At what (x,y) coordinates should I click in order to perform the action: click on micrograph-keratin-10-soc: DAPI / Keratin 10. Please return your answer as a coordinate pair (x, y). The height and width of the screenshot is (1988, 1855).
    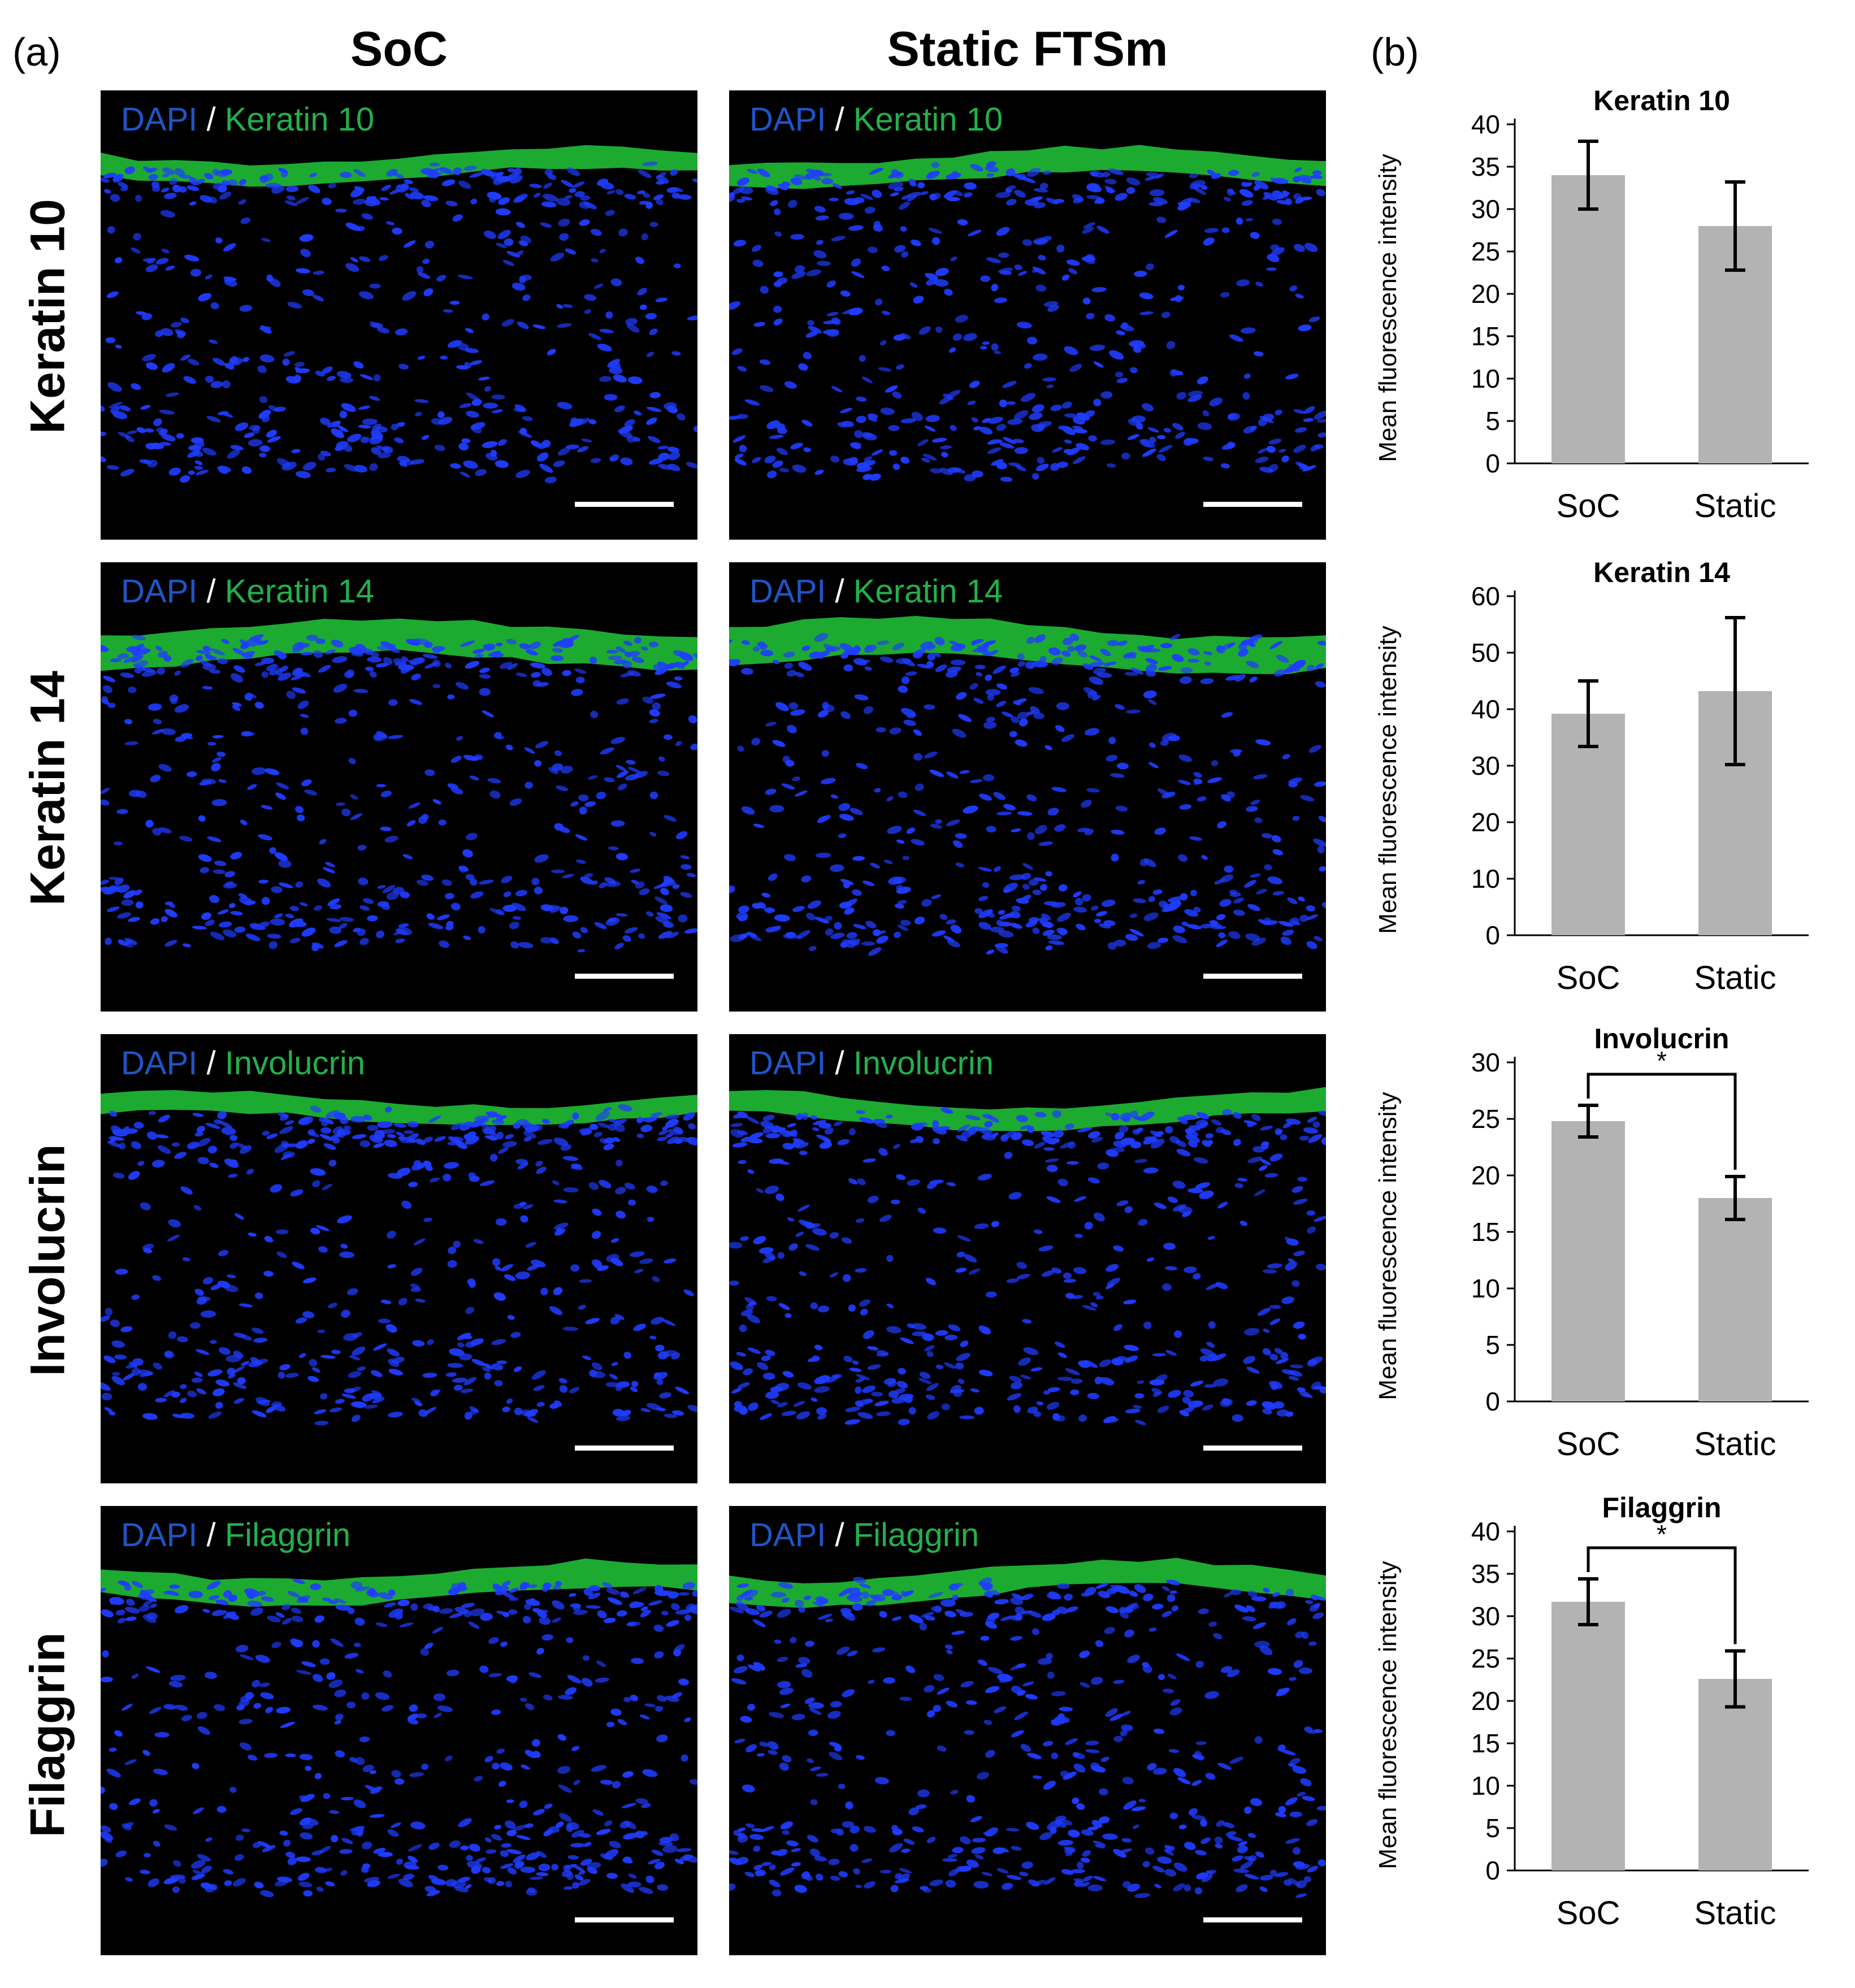
    Looking at the image, I should click on (399, 315).